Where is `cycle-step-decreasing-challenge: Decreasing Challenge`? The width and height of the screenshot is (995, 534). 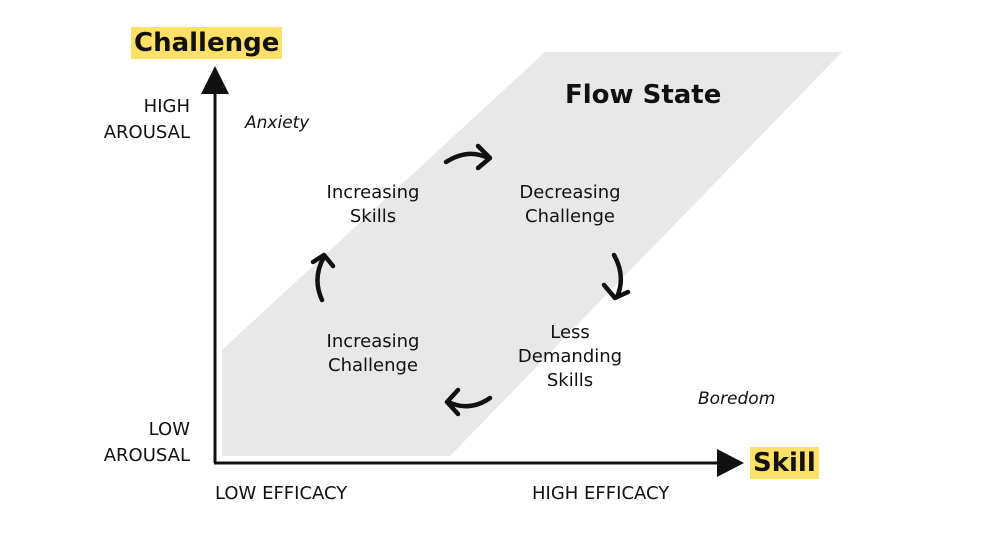
cycle-step-decreasing-challenge: Decreasing Challenge is located at coordinates (569, 205).